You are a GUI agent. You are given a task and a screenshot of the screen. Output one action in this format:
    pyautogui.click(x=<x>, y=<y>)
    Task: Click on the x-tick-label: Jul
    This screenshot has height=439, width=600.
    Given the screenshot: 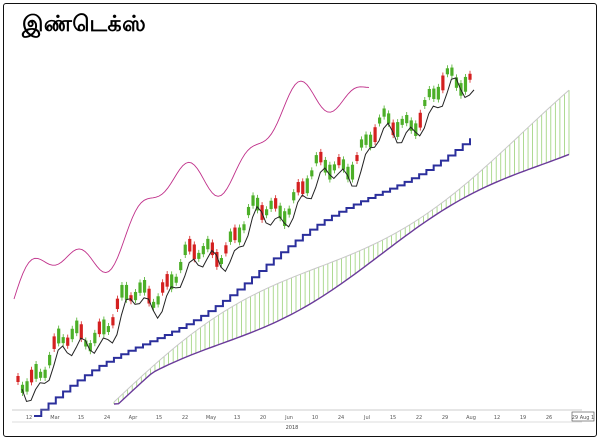 What is the action you would take?
    pyautogui.click(x=366, y=418)
    